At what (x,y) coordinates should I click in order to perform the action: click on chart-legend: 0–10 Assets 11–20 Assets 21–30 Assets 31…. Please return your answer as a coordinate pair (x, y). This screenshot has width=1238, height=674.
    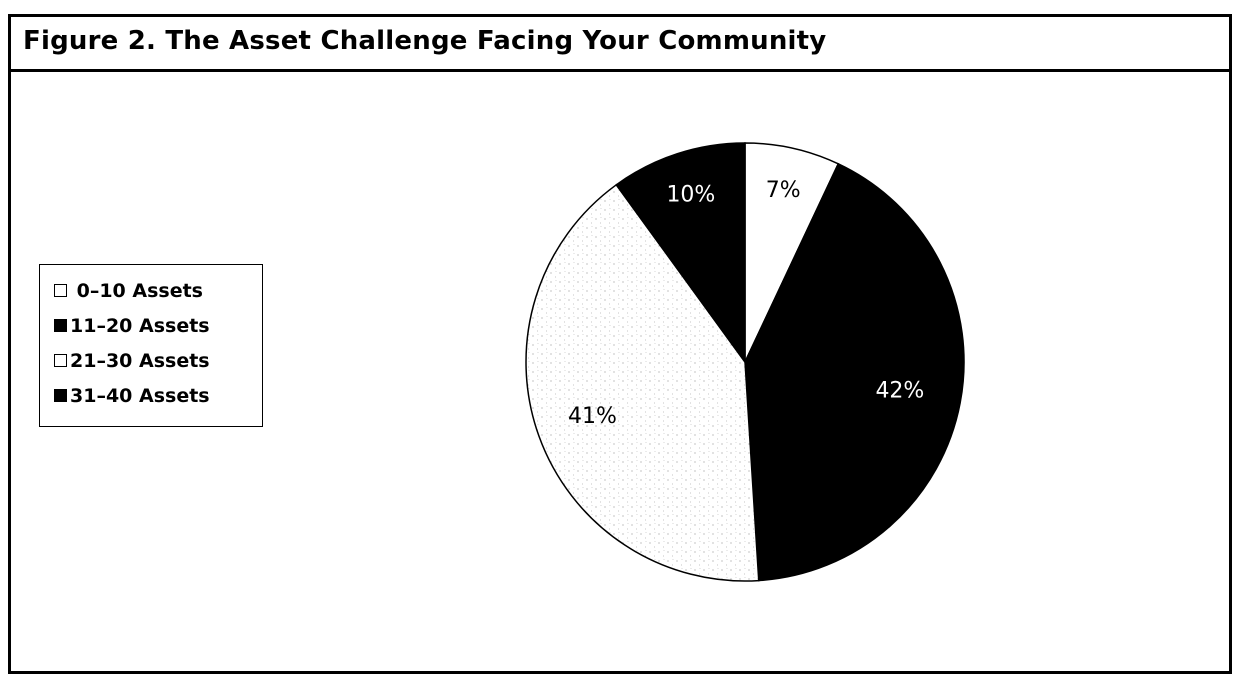
    Looking at the image, I should click on (151, 345).